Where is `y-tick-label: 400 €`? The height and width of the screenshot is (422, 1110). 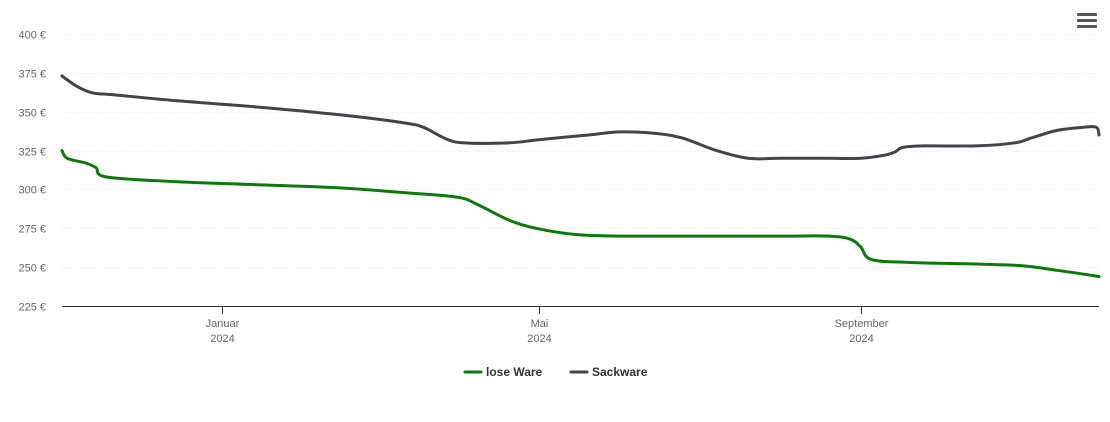
y-tick-label: 400 € is located at coordinates (32, 36).